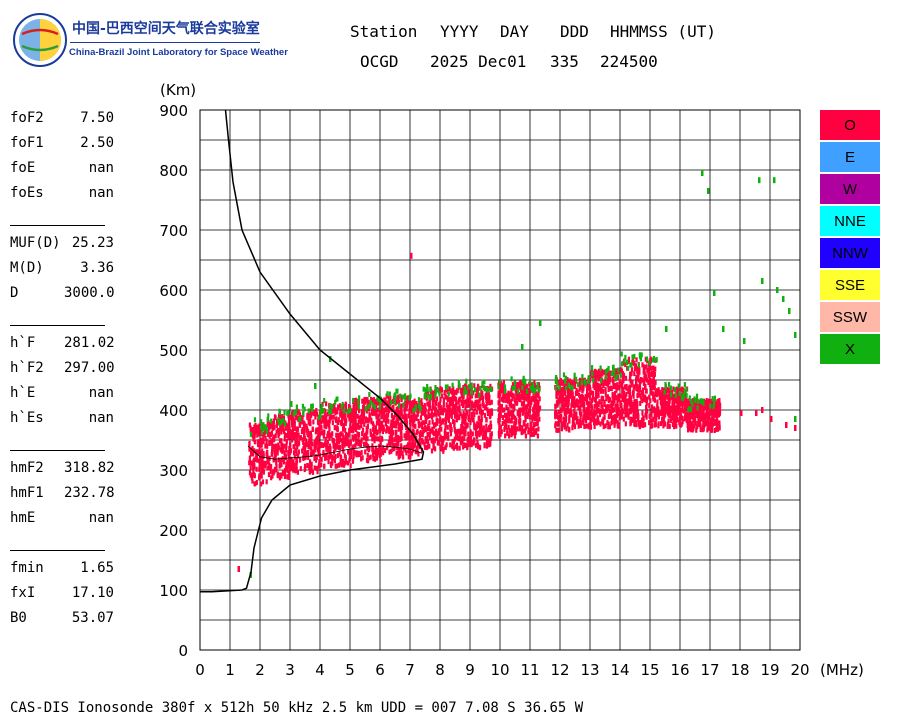  What do you see at coordinates (173, 531) in the screenshot?
I see `y-tick-label: 200` at bounding box center [173, 531].